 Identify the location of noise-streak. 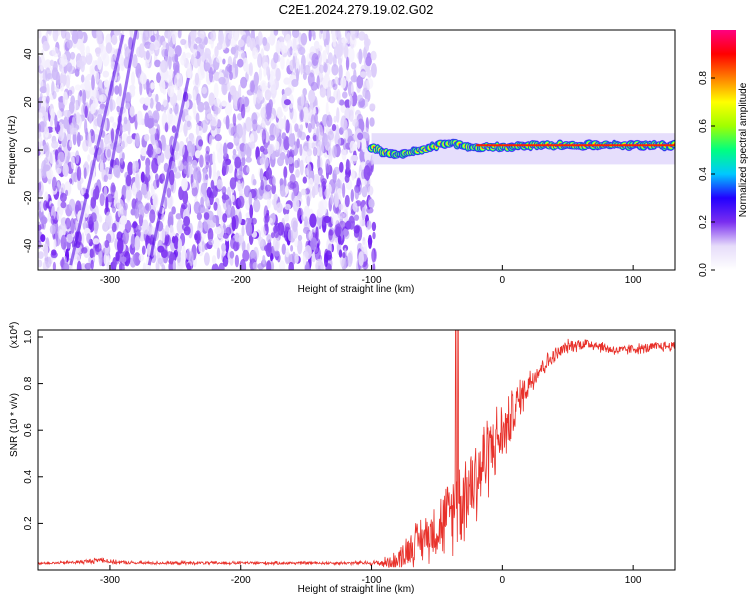
(97, 150).